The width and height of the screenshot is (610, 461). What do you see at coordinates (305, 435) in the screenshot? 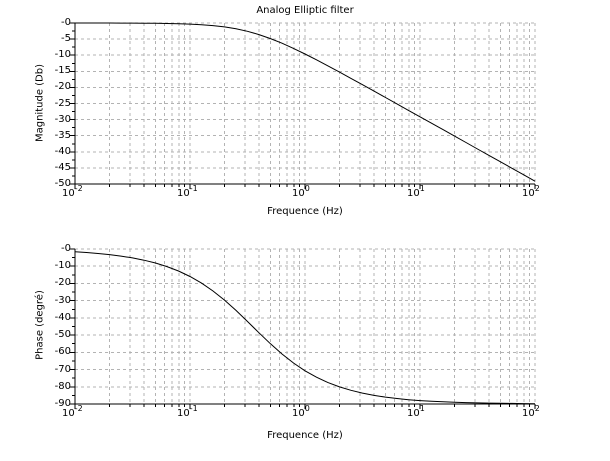
I see `frequency-axis-label-bottom: Frequence (Hz)` at bounding box center [305, 435].